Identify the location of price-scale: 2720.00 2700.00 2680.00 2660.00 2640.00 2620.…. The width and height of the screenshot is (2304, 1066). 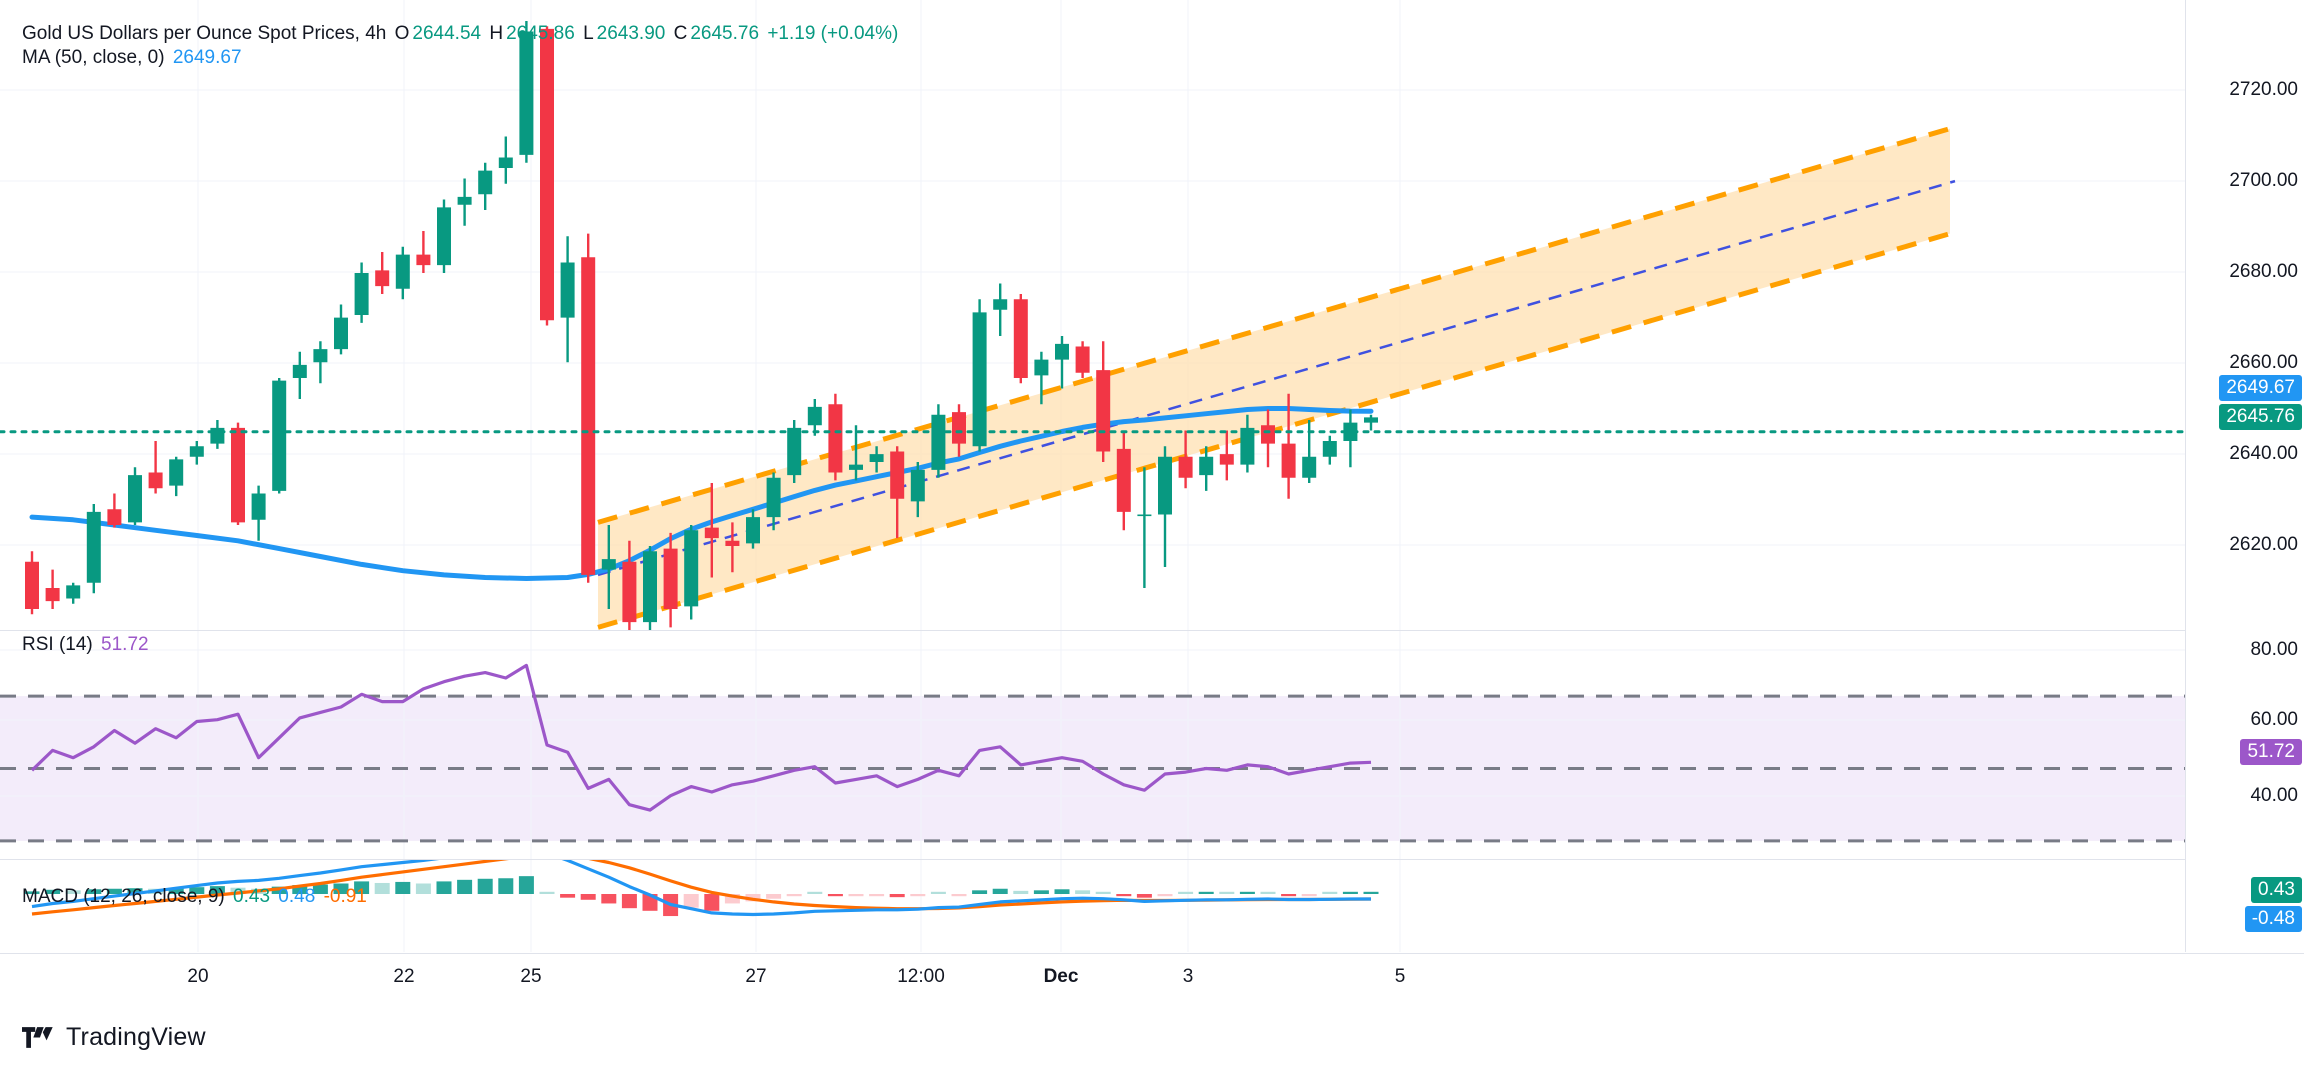
(2244, 476).